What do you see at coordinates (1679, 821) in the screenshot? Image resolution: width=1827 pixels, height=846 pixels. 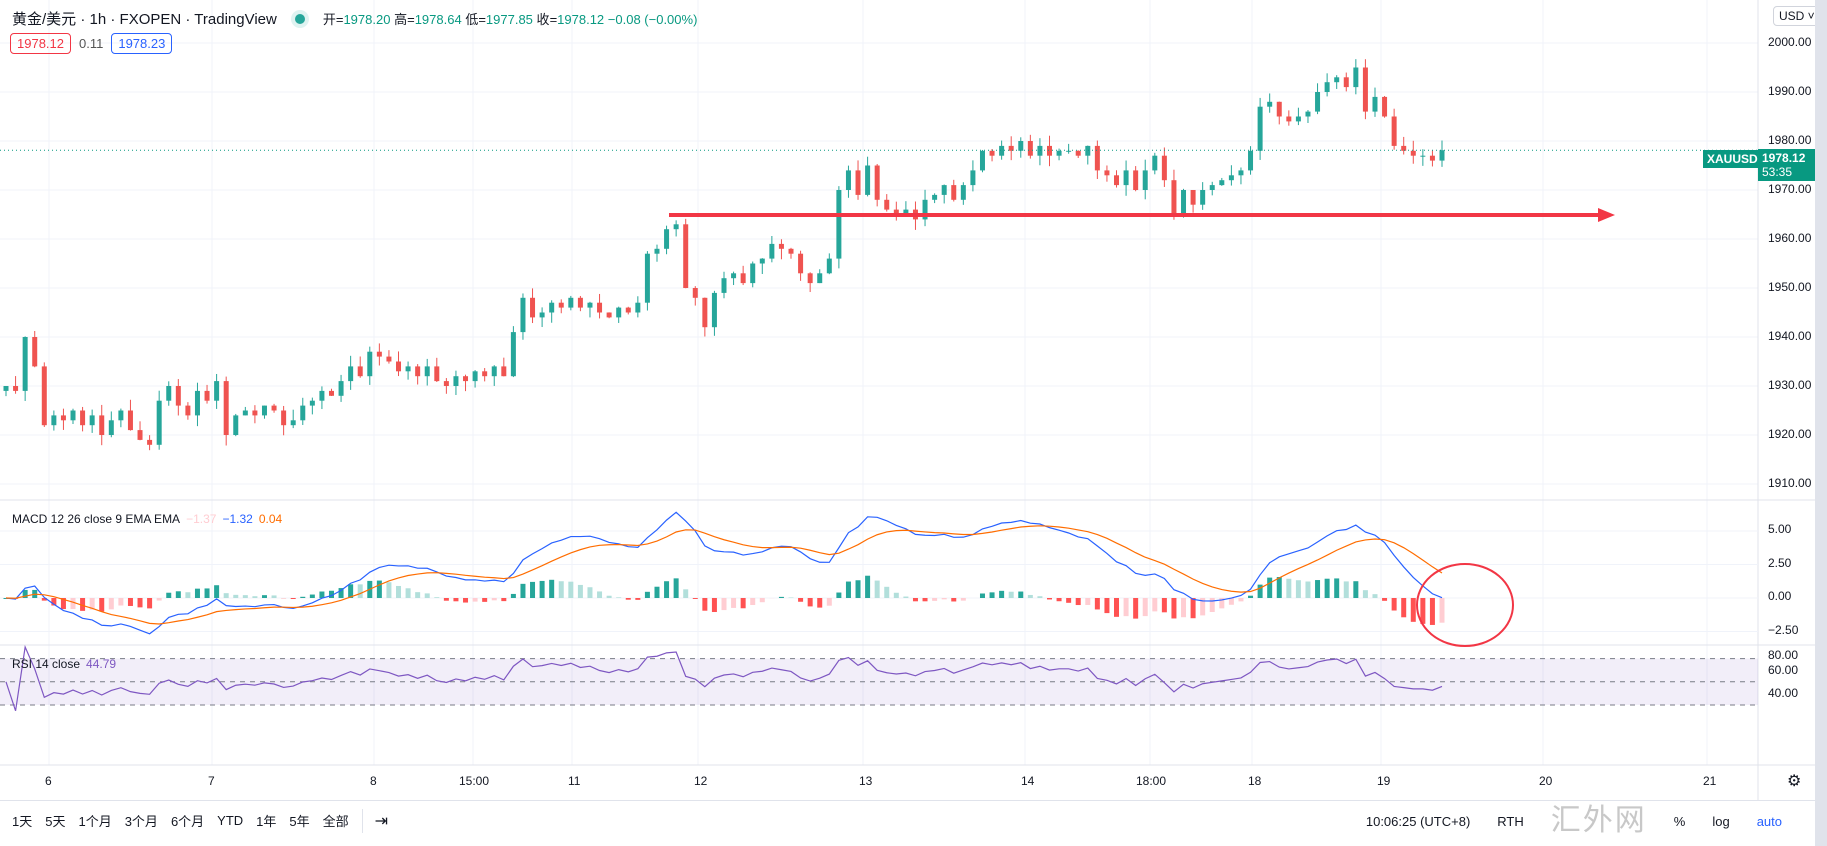 I see `percent-toggle: %` at bounding box center [1679, 821].